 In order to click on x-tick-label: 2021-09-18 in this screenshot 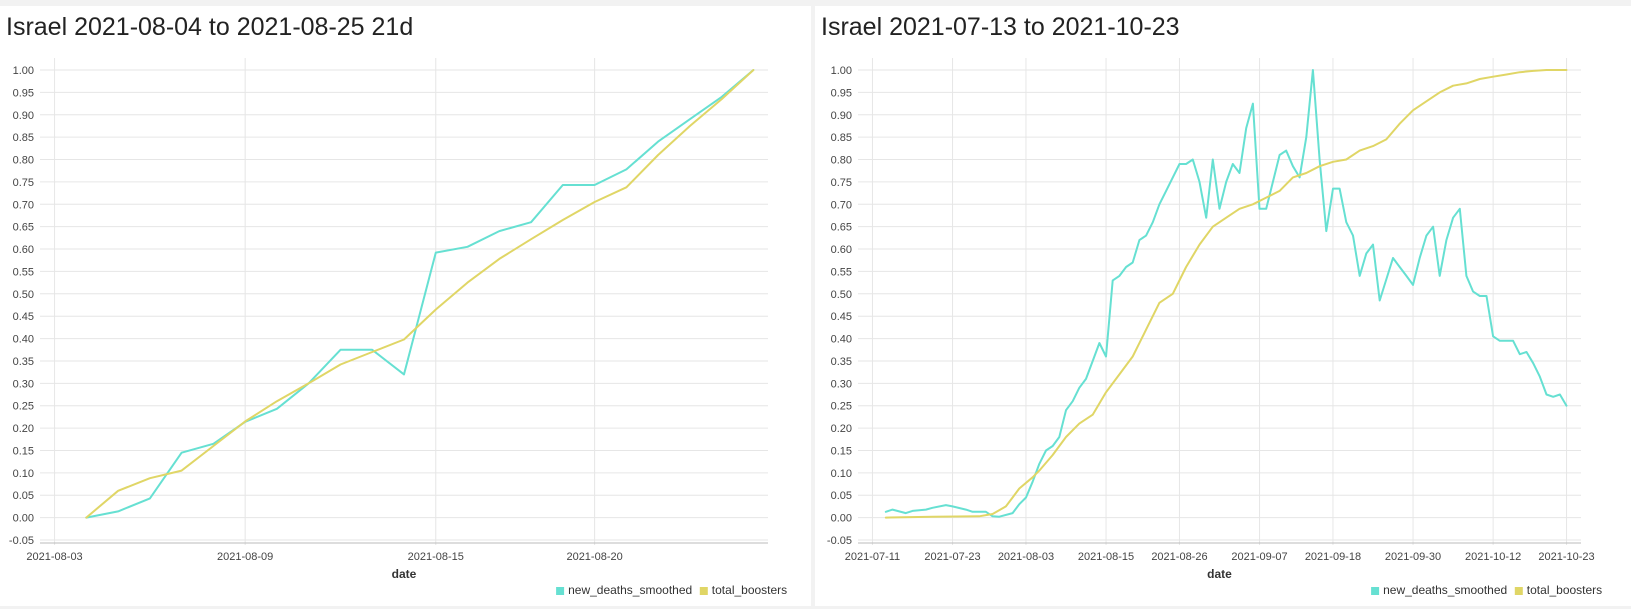, I will do `click(1333, 557)`.